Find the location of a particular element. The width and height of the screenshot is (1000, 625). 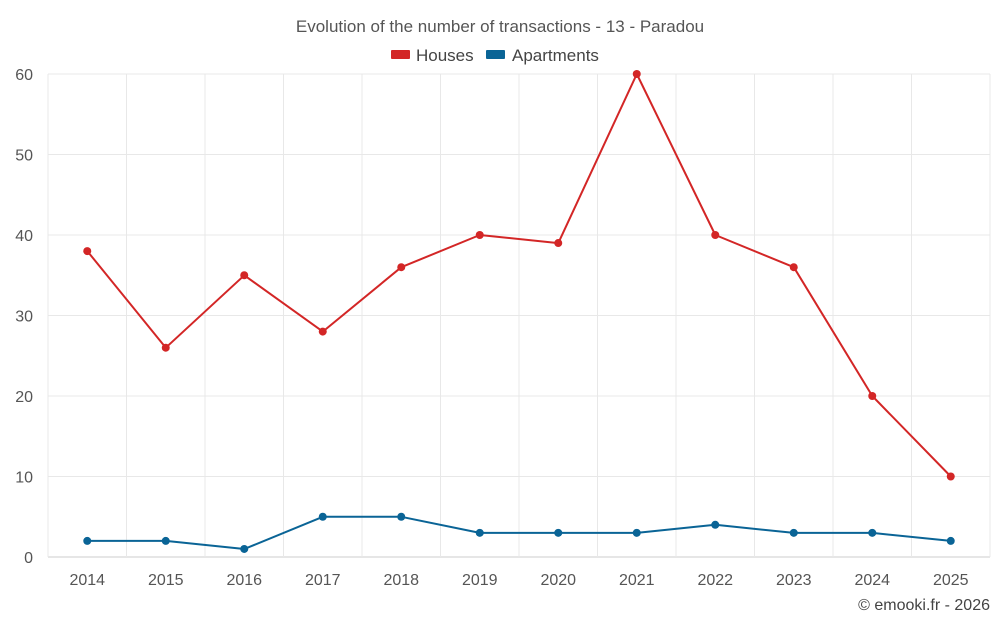

legend: Houses Apartments is located at coordinates (495, 55).